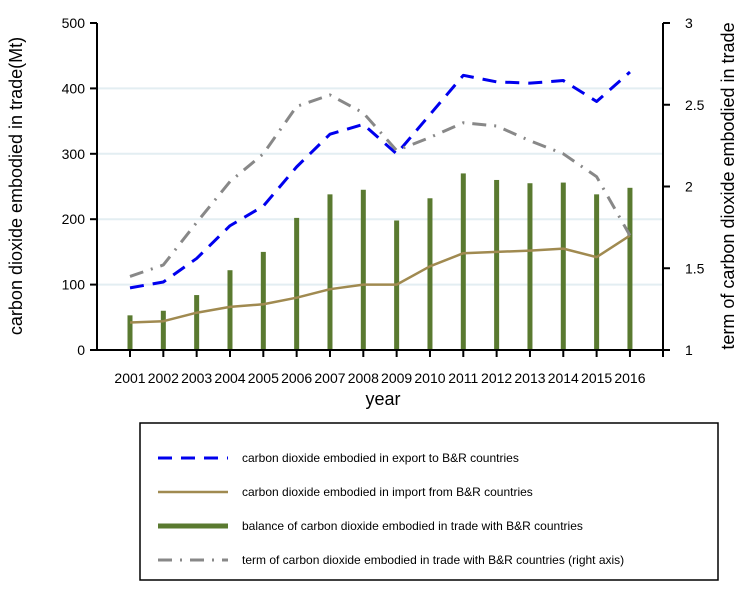 The image size is (746, 589). What do you see at coordinates (689, 187) in the screenshot?
I see `y2-tick-label: 2` at bounding box center [689, 187].